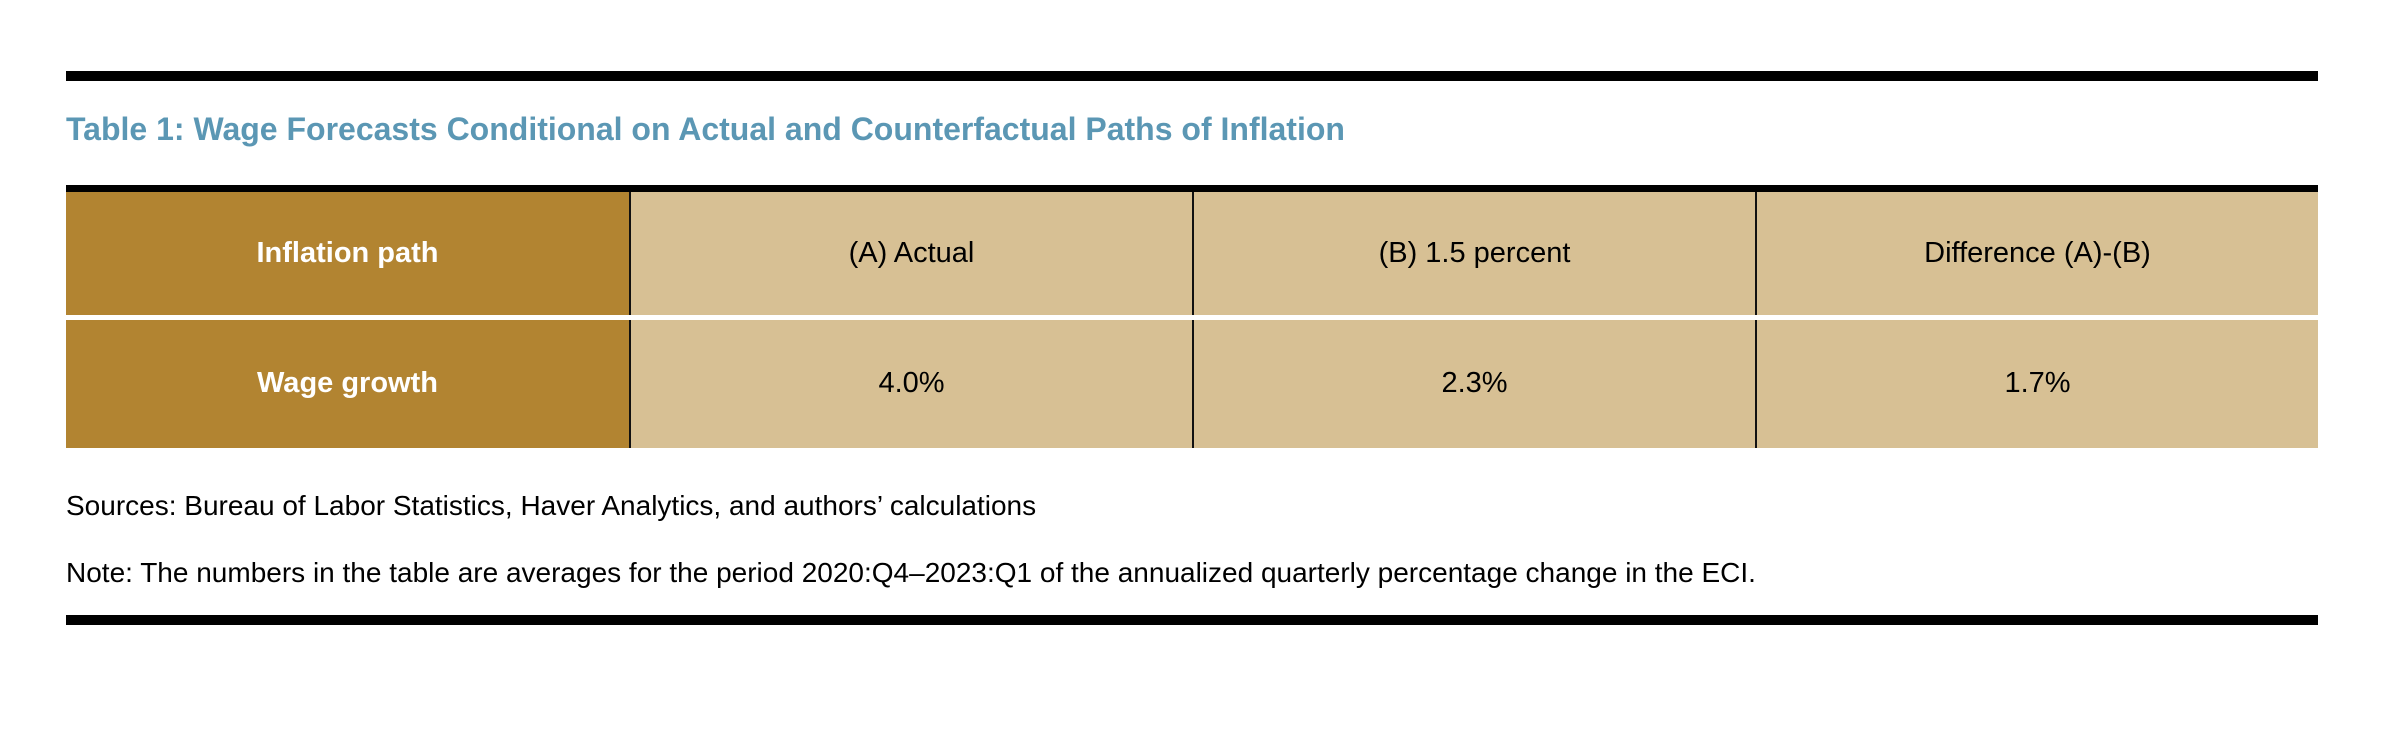 This screenshot has width=2400, height=750. What do you see at coordinates (2036, 253) in the screenshot?
I see `header-cell-difference: Difference (A)-(B)` at bounding box center [2036, 253].